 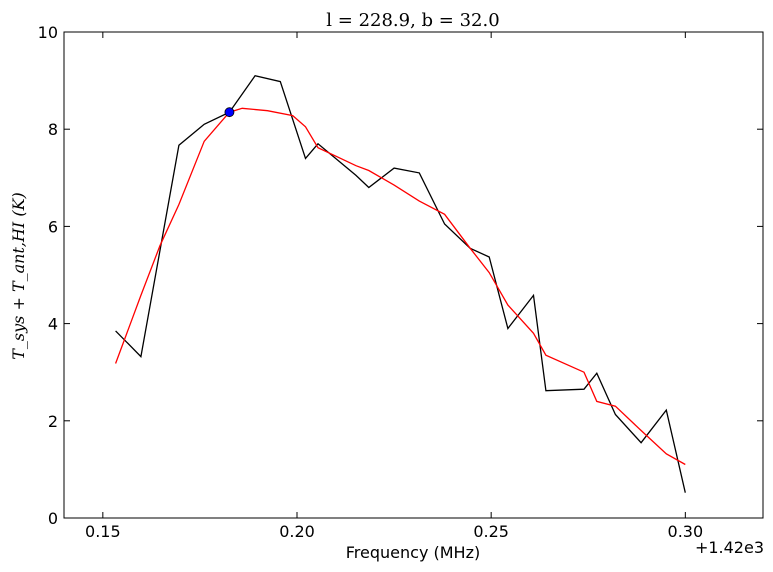 I want to click on y-tick-label: 0, so click(x=53, y=518).